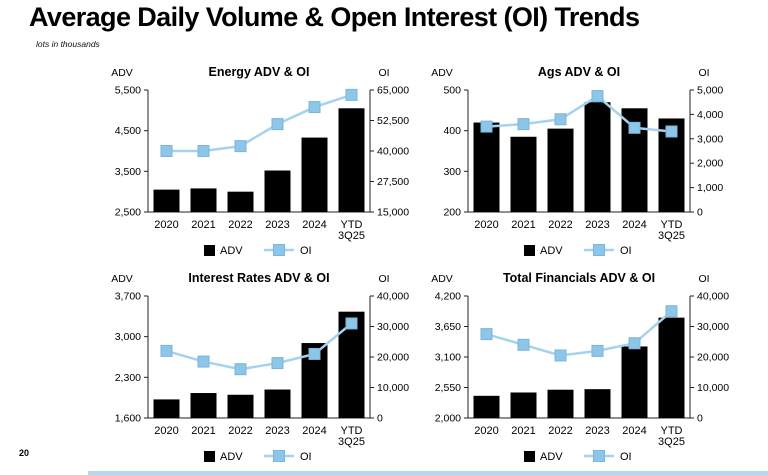 Image resolution: width=768 pixels, height=475 pixels. What do you see at coordinates (68, 44) in the screenshot?
I see `page-subtitle: lots in thousands` at bounding box center [68, 44].